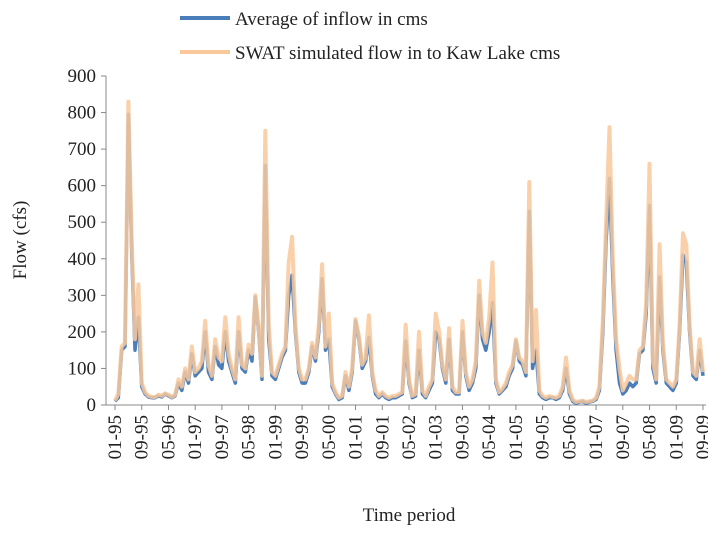 Image resolution: width=708 pixels, height=536 pixels. What do you see at coordinates (82, 295) in the screenshot?
I see `y-tick-label: 300` at bounding box center [82, 295].